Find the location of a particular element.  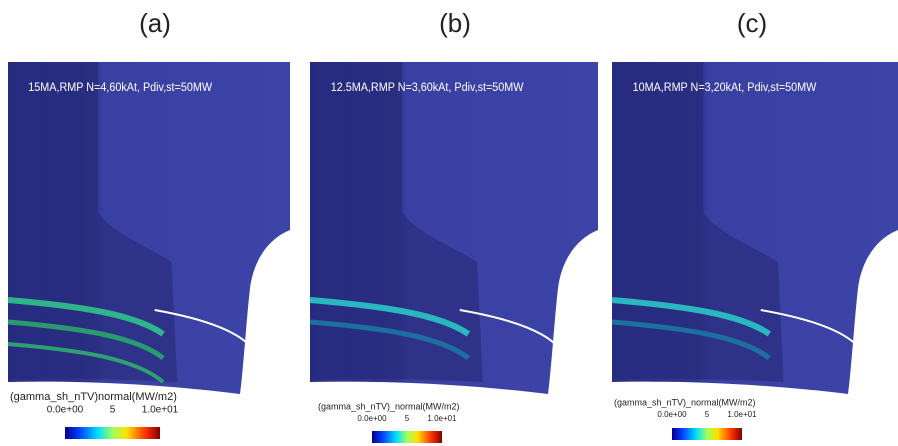

panel-caption: 12.5MA,RMP N=3,60kAt, Pdiv,st=50MW is located at coordinates (427, 88).